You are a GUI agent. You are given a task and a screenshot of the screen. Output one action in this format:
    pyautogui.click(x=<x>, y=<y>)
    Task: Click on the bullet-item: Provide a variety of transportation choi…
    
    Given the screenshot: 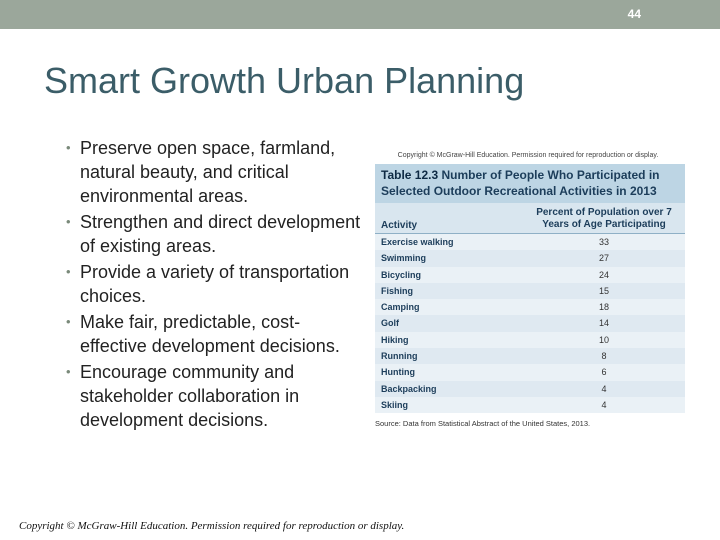 What is the action you would take?
    pyautogui.click(x=214, y=284)
    